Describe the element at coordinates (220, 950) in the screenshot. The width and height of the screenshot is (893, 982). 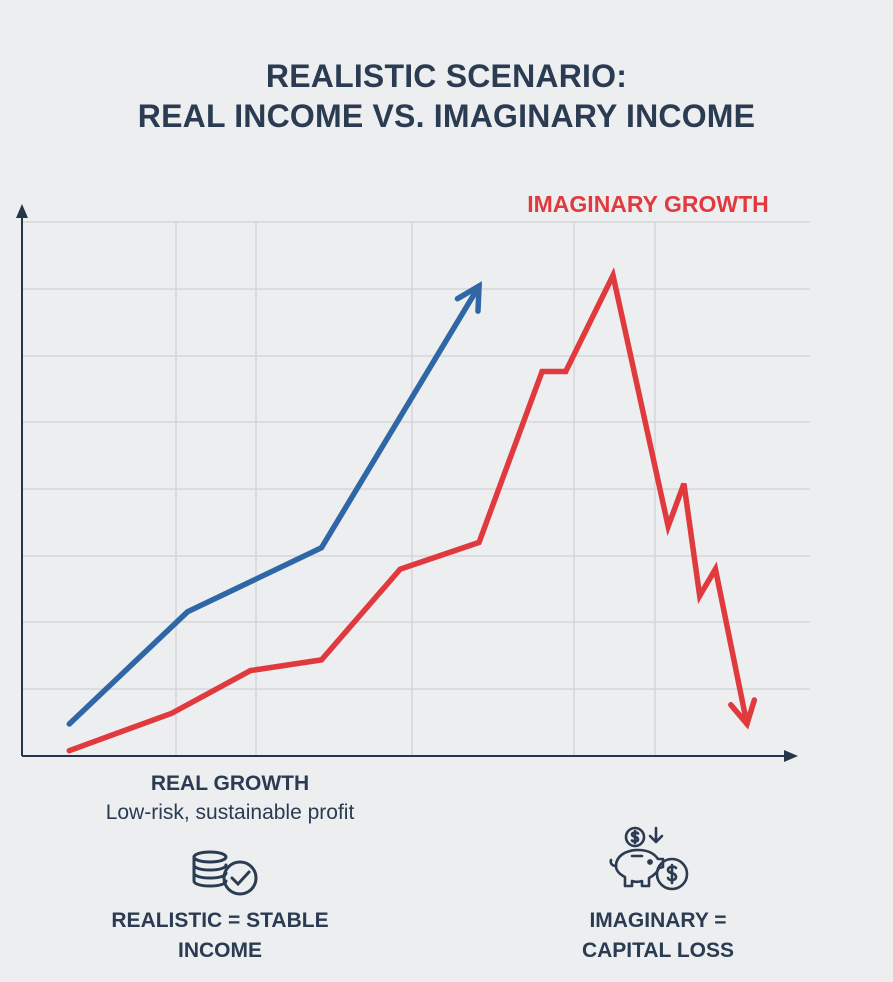
I see `left-caption-line-2: INCOME` at that location.